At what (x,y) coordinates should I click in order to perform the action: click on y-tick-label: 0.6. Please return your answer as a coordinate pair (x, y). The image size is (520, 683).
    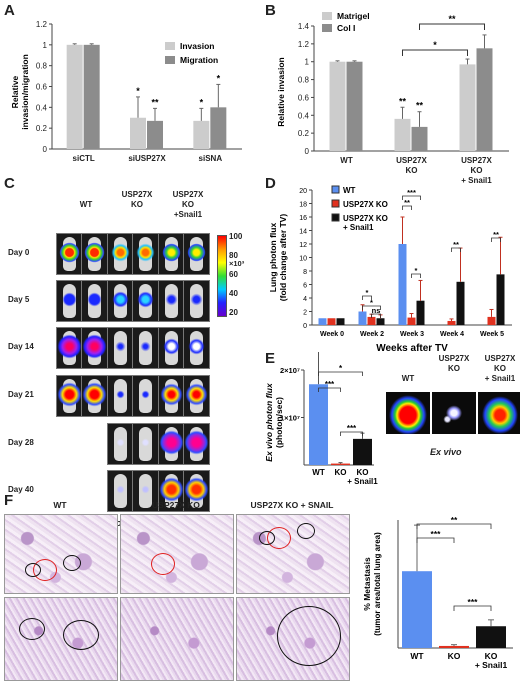
    Looking at the image, I should click on (42, 87).